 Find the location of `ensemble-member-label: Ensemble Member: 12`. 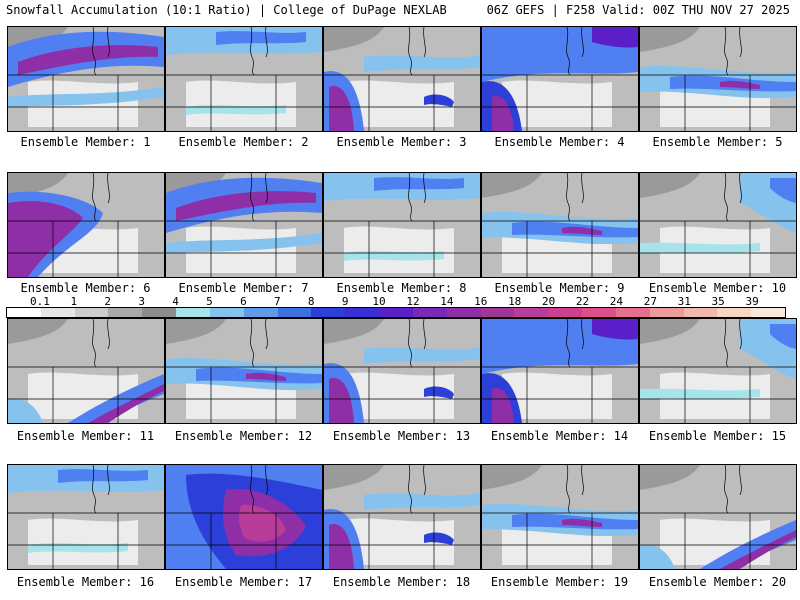

ensemble-member-label: Ensemble Member: 12 is located at coordinates (243, 436).